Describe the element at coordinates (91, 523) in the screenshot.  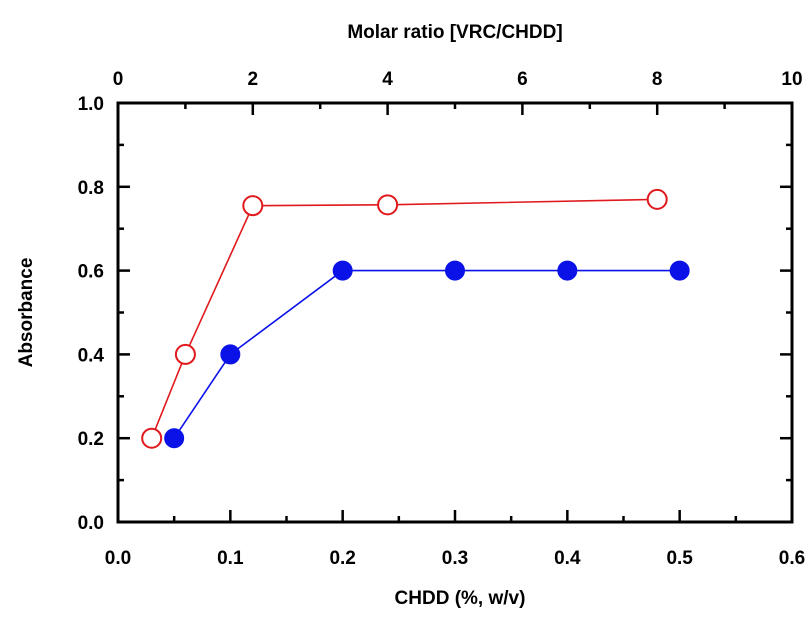
I see `y-tick-label: 0.0` at that location.